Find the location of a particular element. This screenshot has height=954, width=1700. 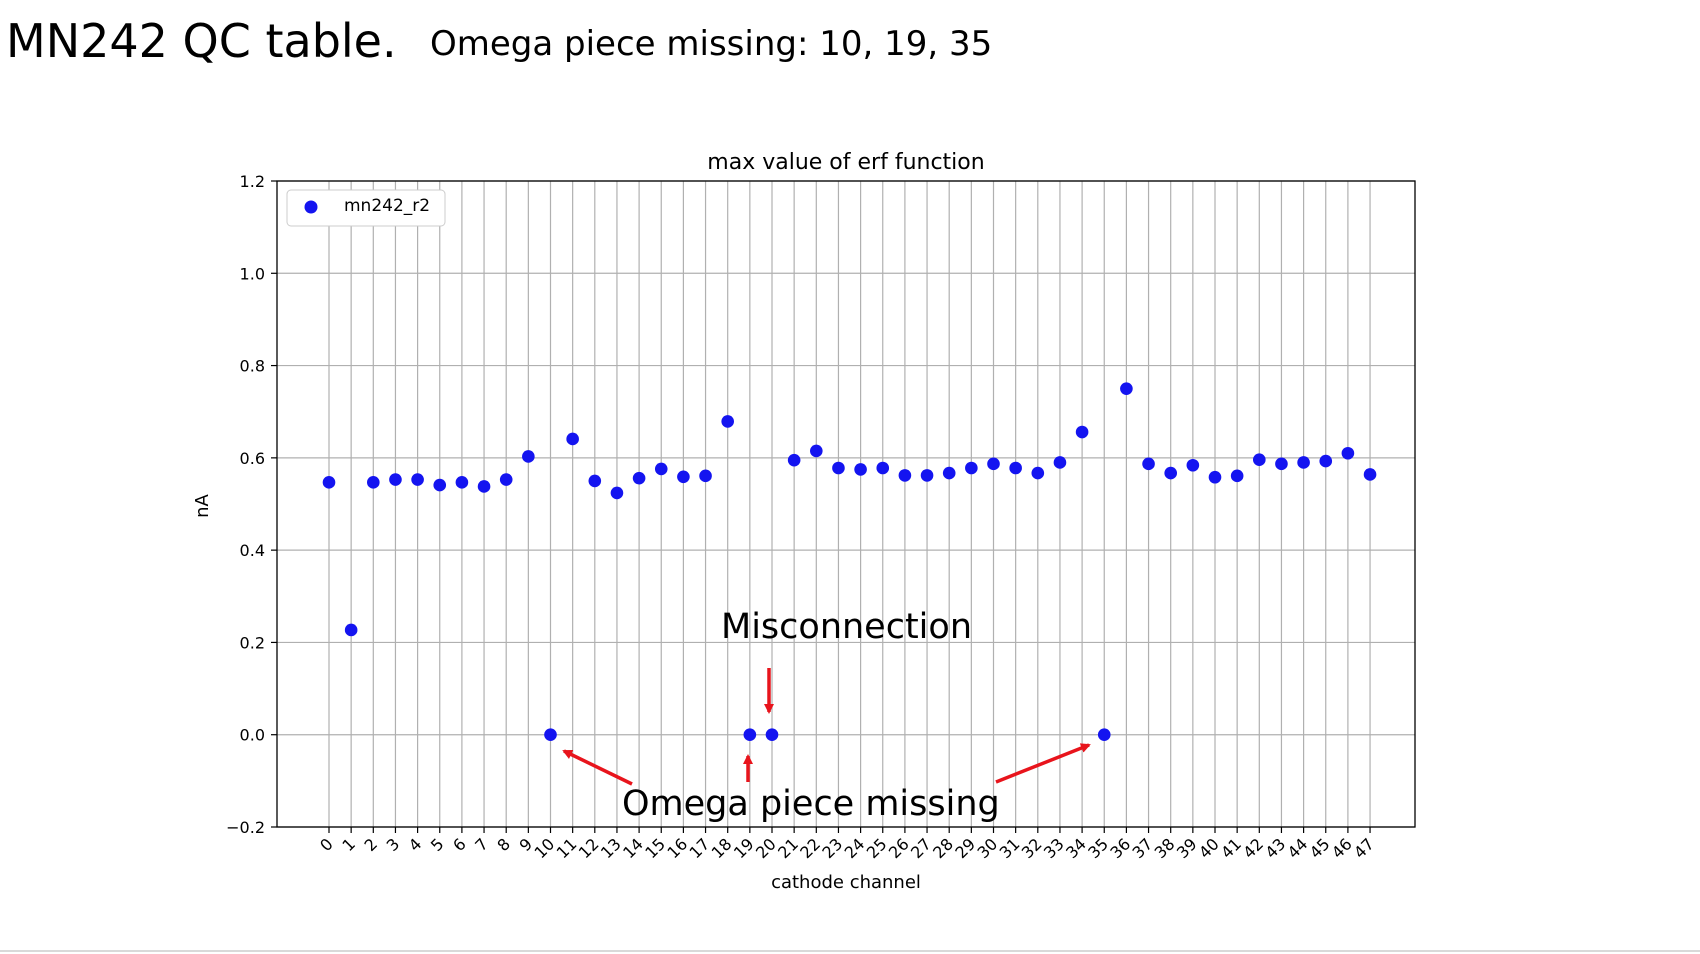

omega-arrow-left is located at coordinates (597, 767).